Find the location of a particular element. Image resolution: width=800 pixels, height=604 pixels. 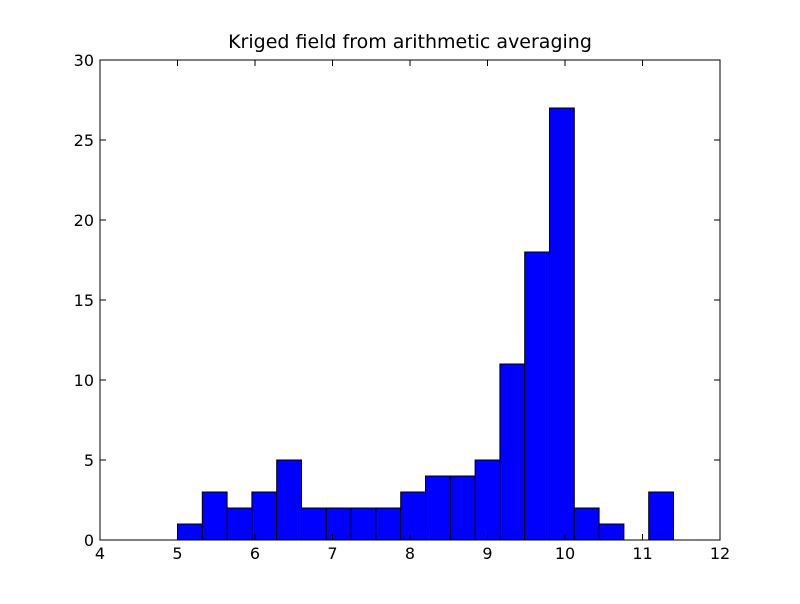

x-tick-label-9: 9 is located at coordinates (487, 553).